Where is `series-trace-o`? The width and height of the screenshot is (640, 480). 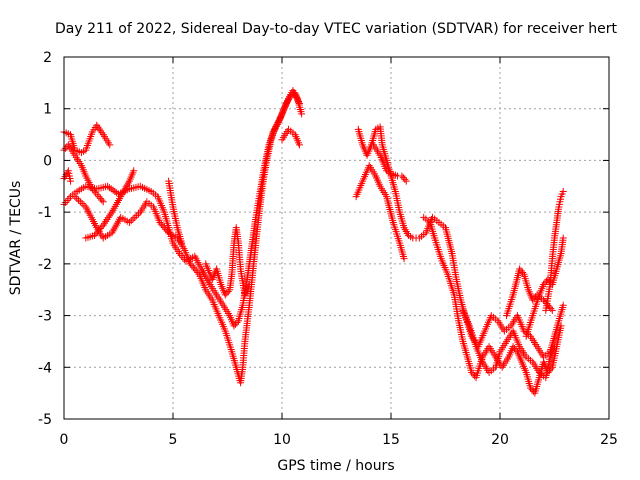 series-trace-o is located at coordinates (529, 292).